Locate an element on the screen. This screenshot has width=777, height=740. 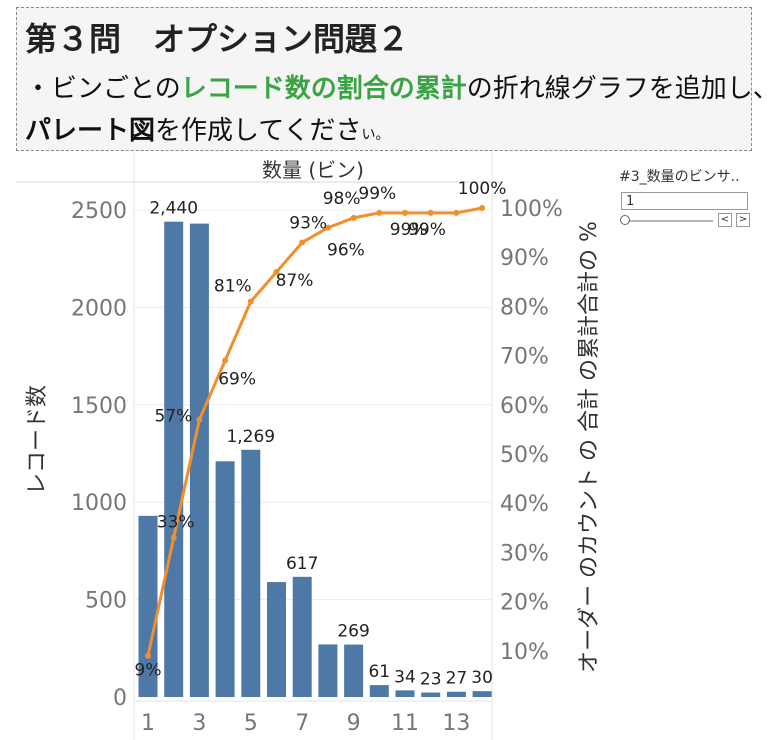
instruction-text: を作成してくださ is located at coordinates (258, 131).